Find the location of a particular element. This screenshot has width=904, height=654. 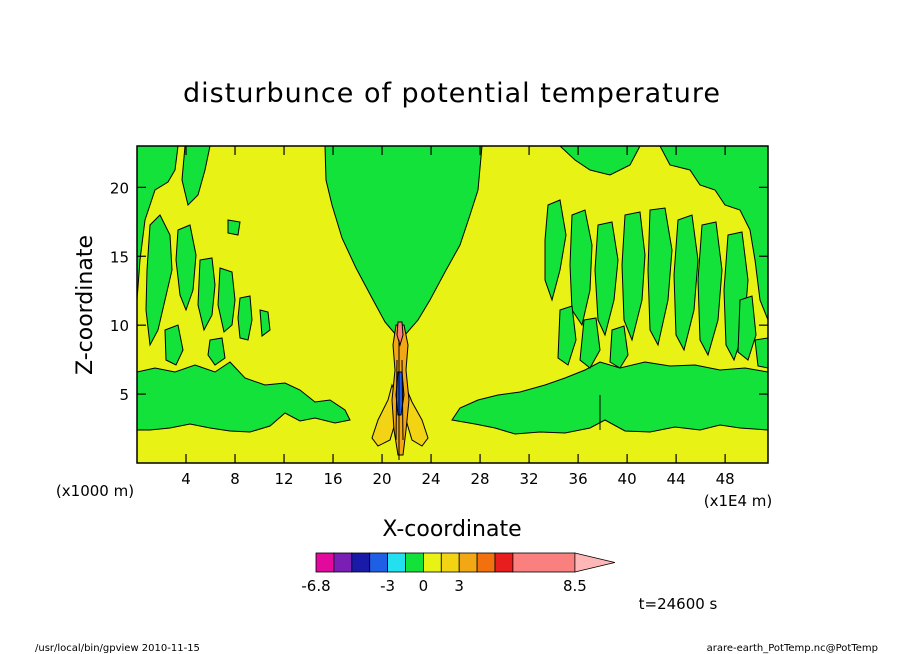

x-tick-label-0: 4 is located at coordinates (186, 479).